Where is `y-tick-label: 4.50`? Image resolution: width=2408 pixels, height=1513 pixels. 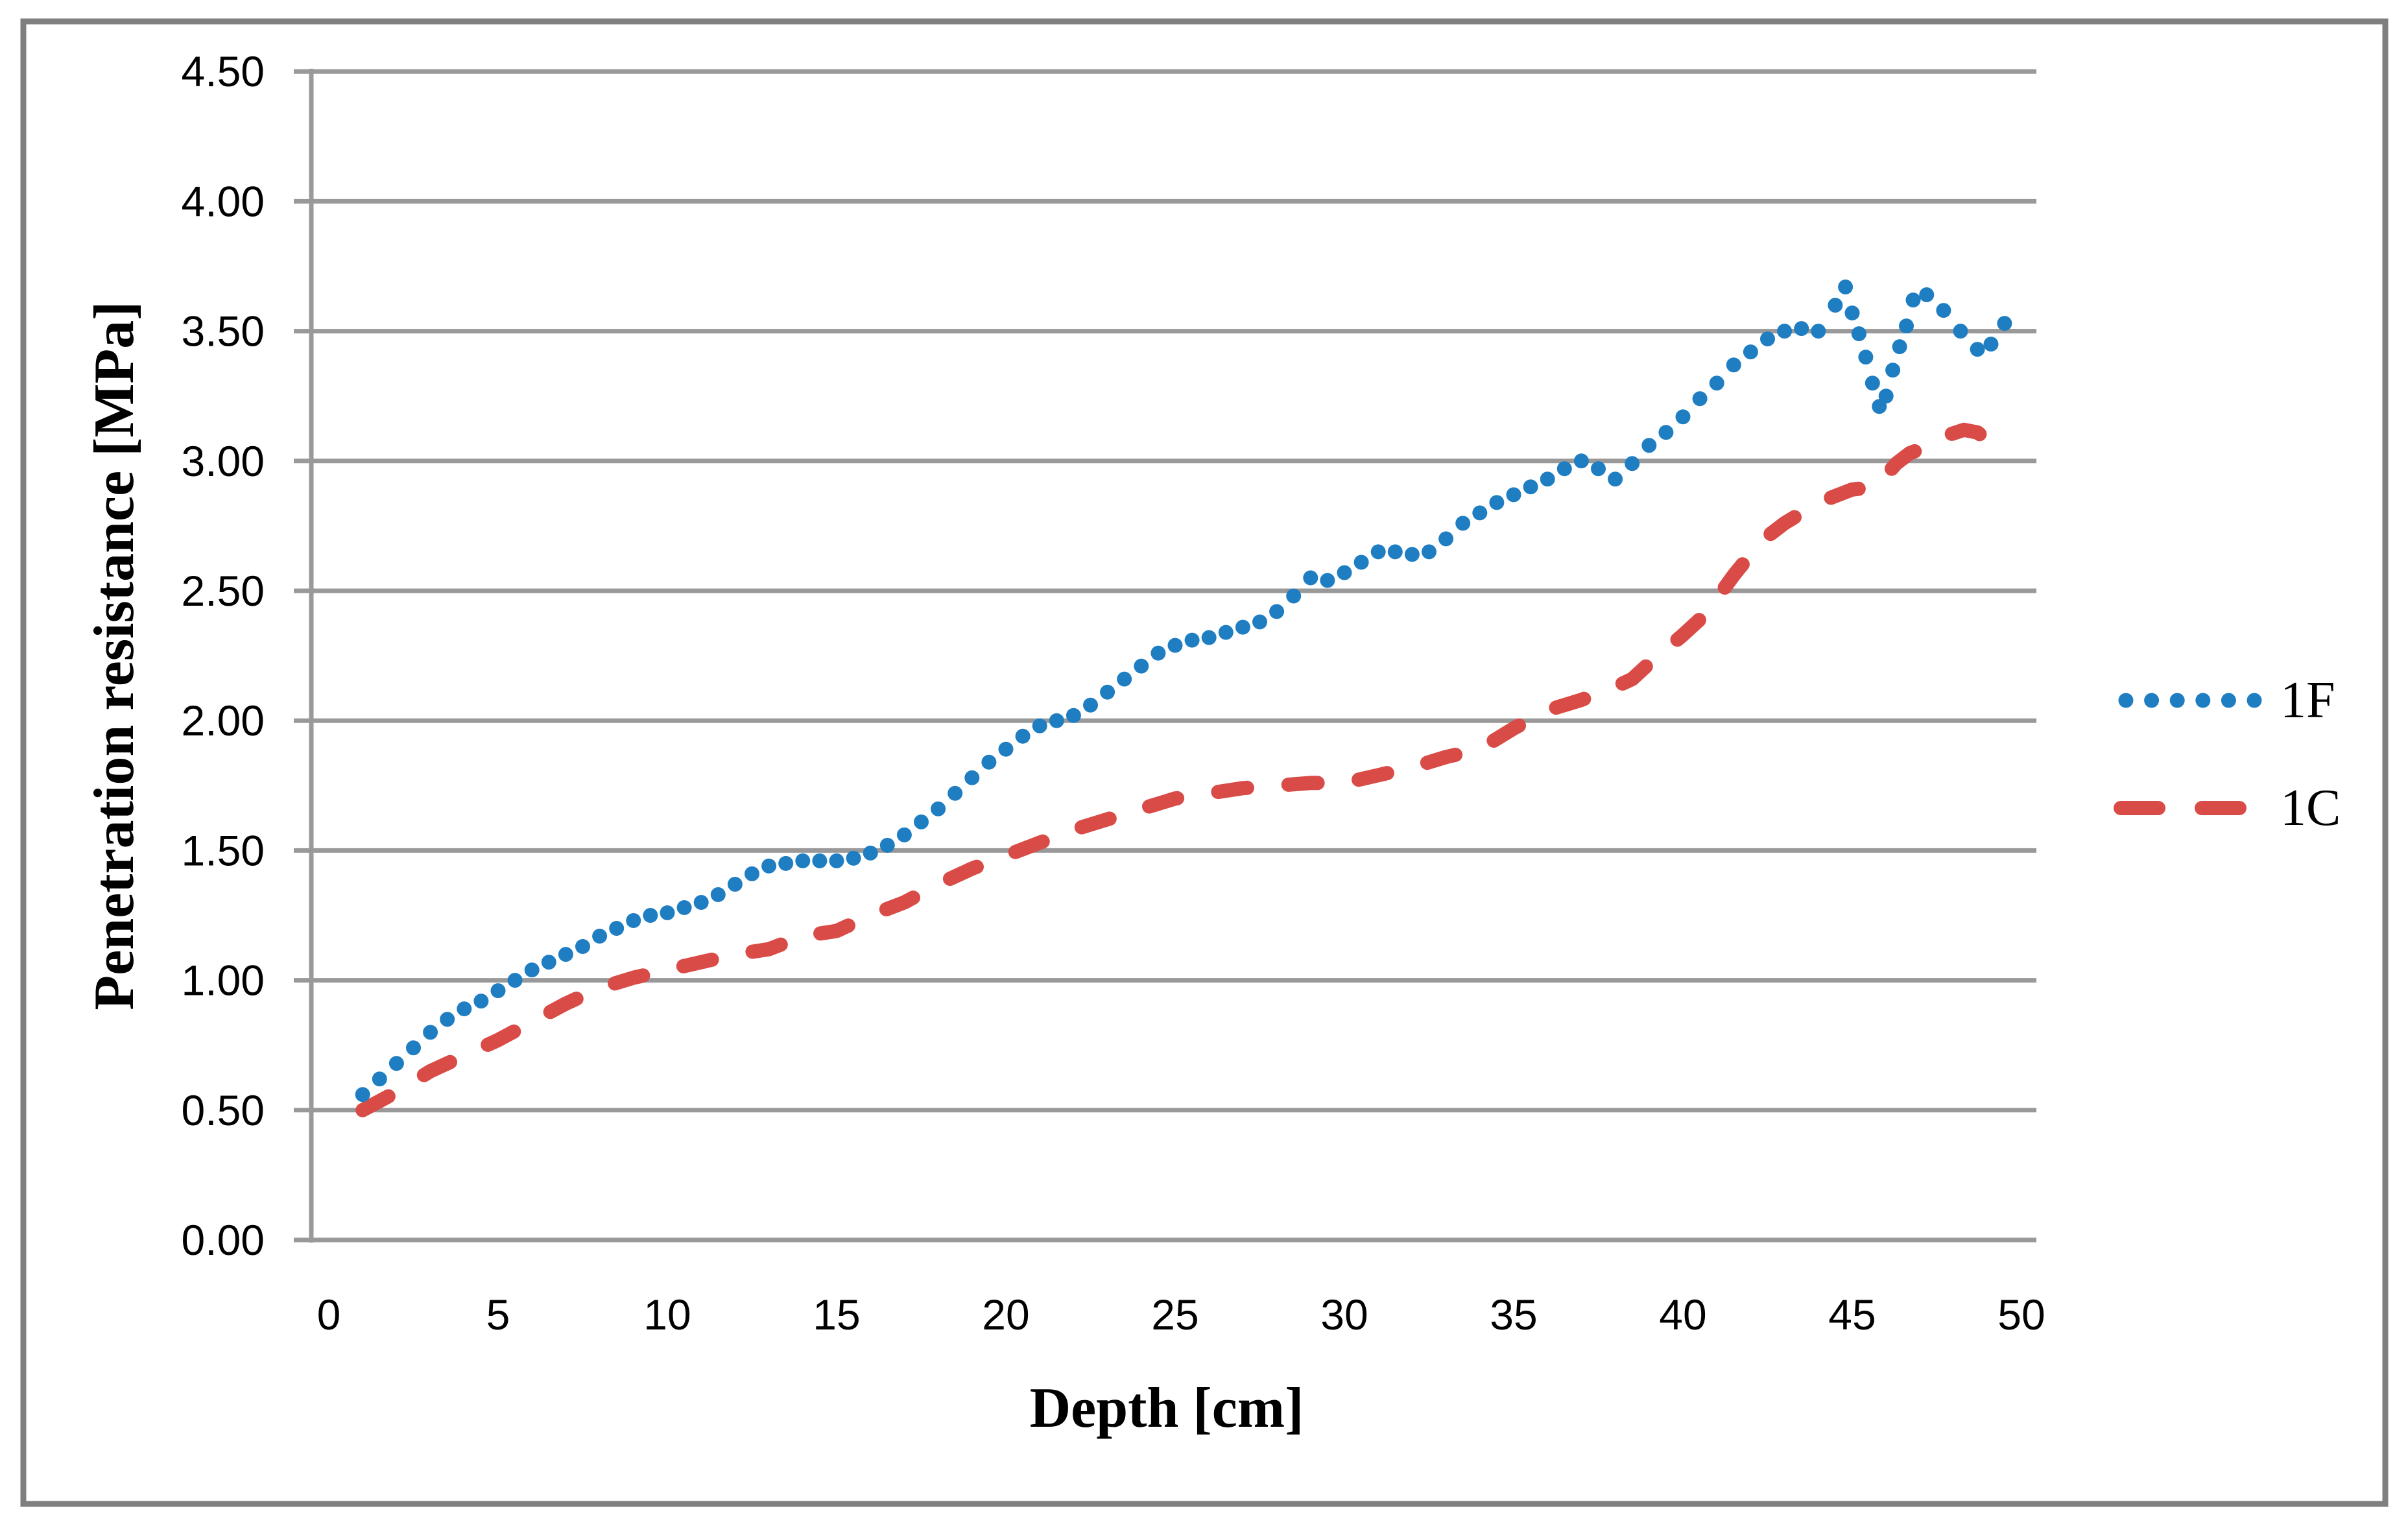 y-tick-label: 4.50 is located at coordinates (224, 71).